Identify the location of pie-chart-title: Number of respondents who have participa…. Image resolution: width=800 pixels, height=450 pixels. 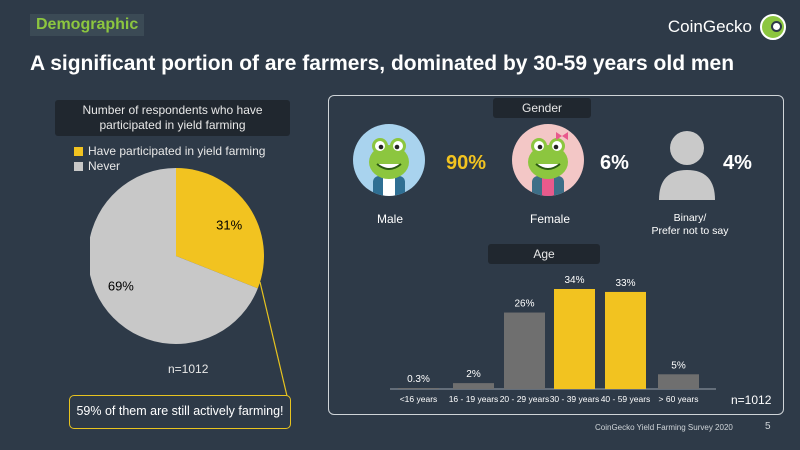
(172, 118).